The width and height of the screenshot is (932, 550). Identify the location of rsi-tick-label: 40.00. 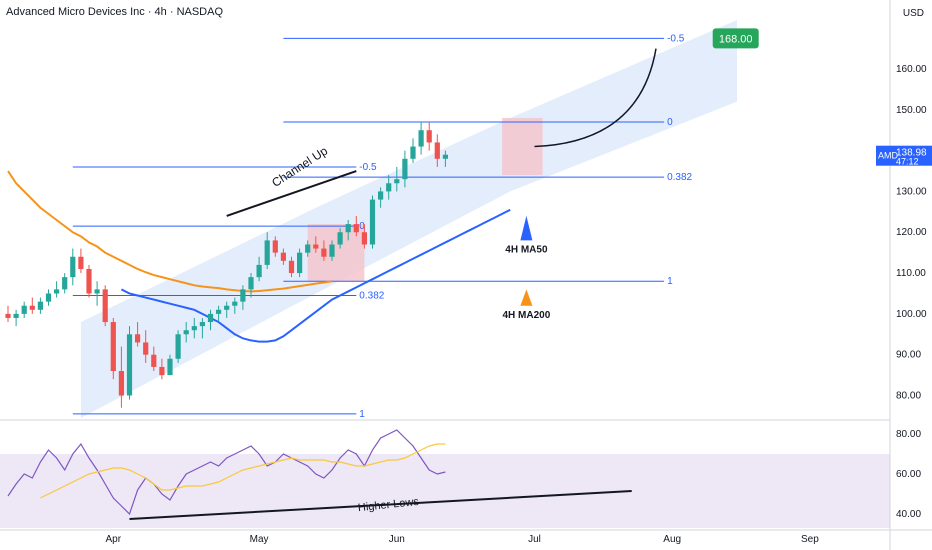
(908, 514).